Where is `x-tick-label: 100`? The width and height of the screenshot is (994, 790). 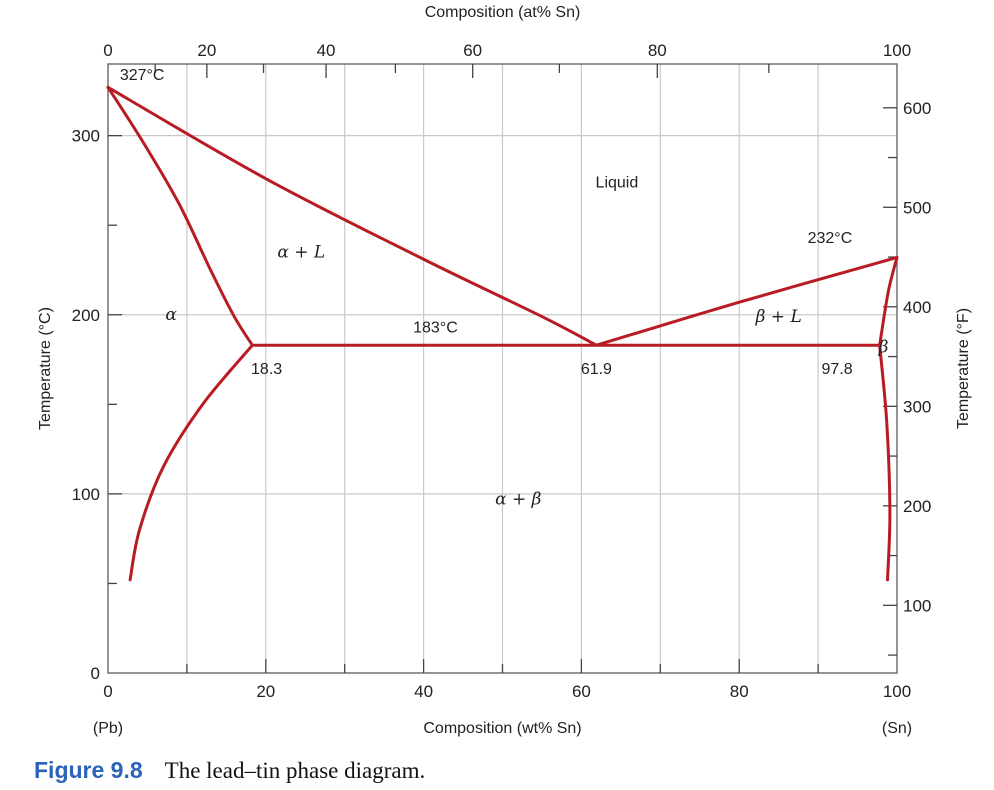 x-tick-label: 100 is located at coordinates (897, 691).